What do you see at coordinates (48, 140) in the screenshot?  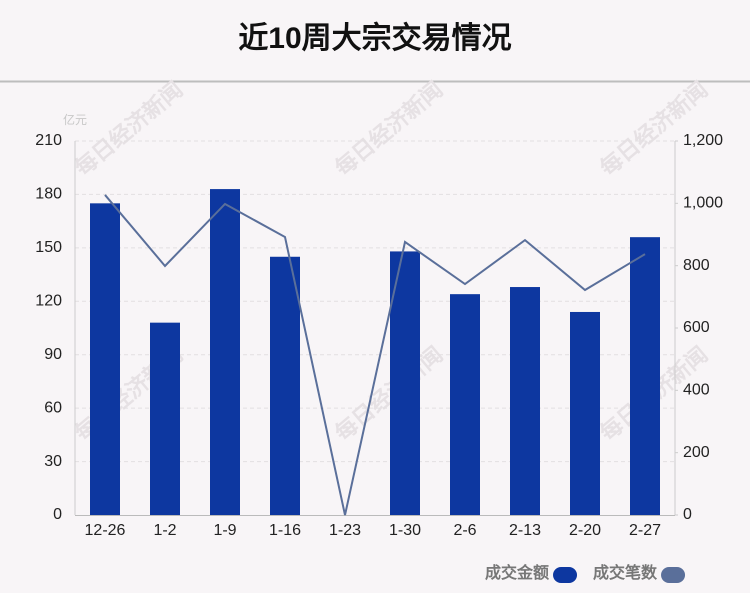 I see `y-tick-label: 210` at bounding box center [48, 140].